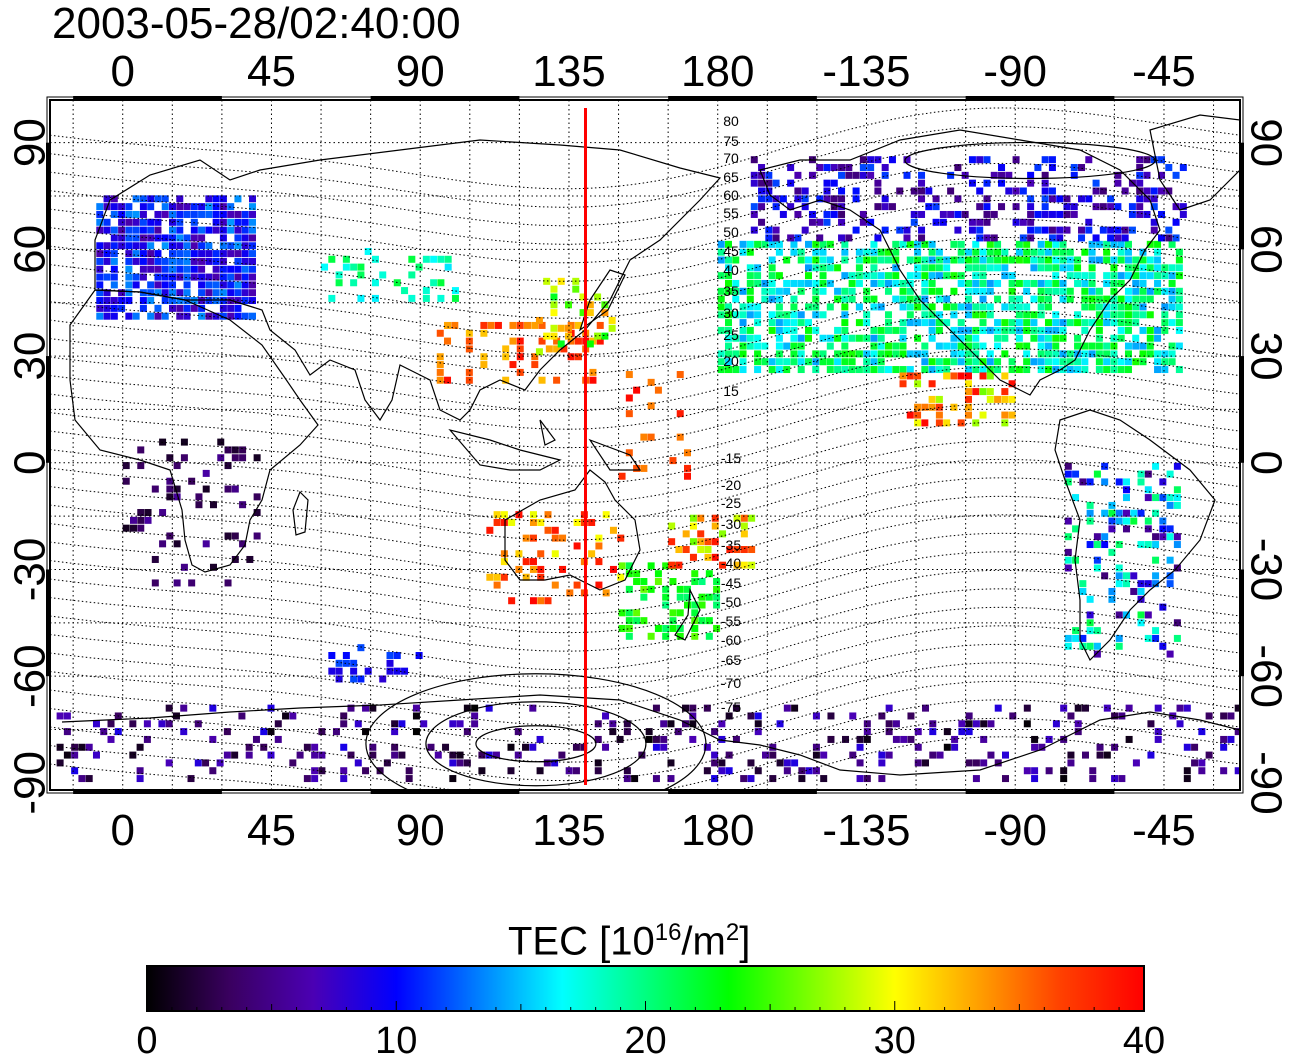 The image size is (1292, 1057). I want to click on lon-tick-label-top: -45, so click(1164, 71).